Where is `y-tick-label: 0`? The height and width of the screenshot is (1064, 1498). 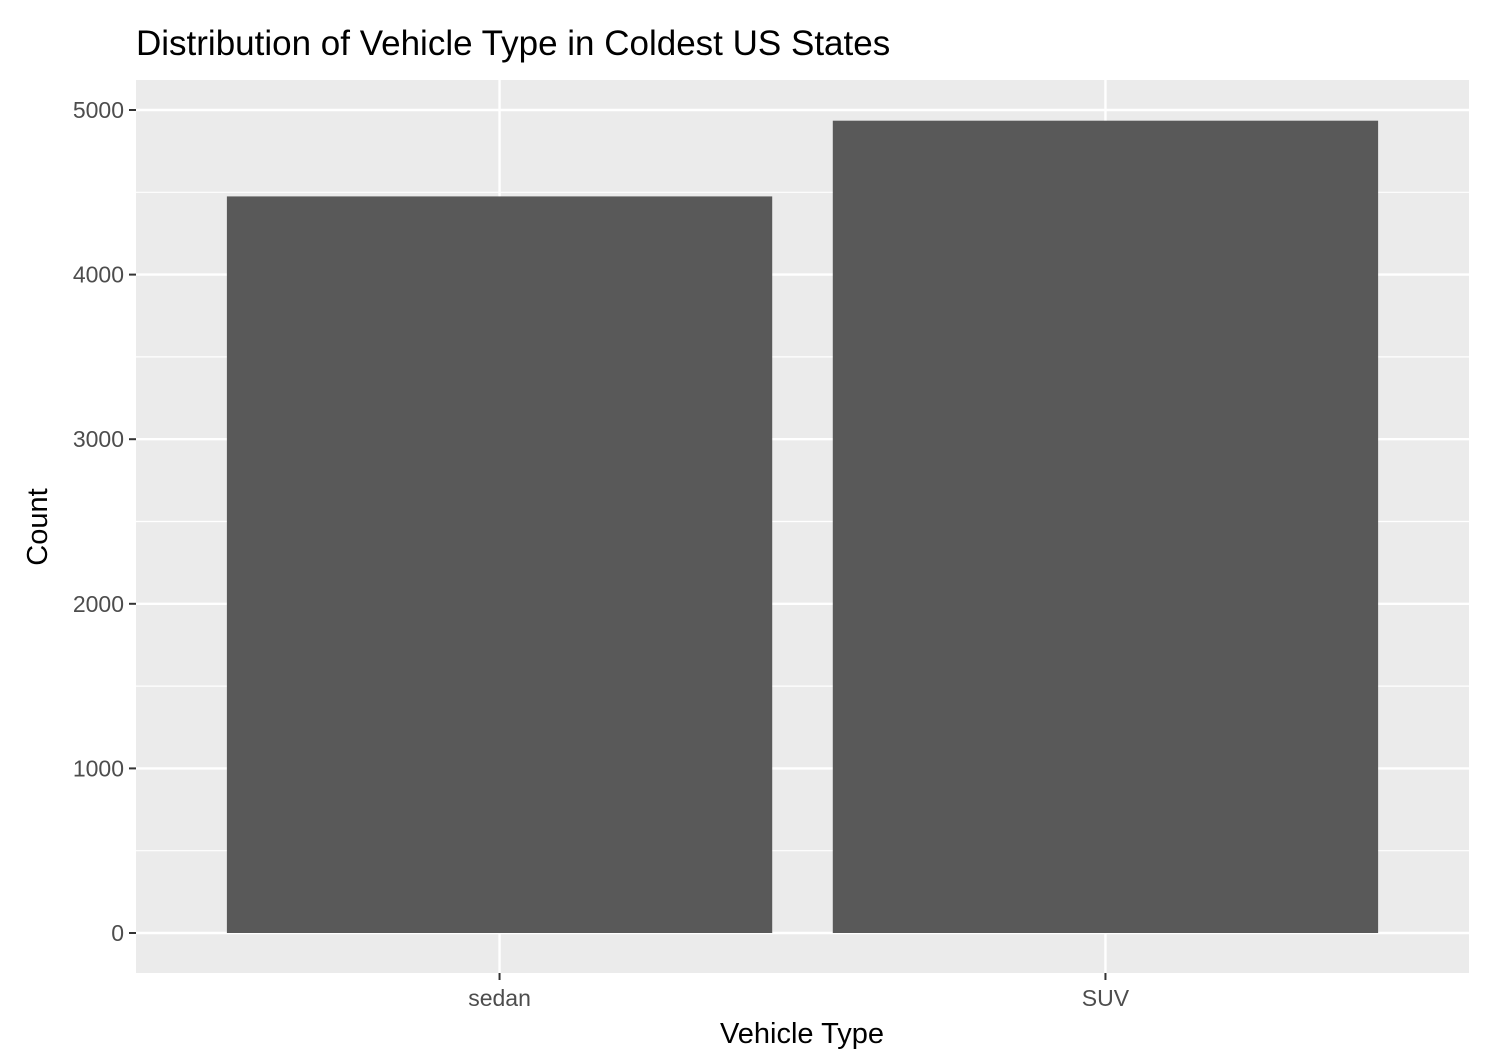 y-tick-label: 0 is located at coordinates (117, 933).